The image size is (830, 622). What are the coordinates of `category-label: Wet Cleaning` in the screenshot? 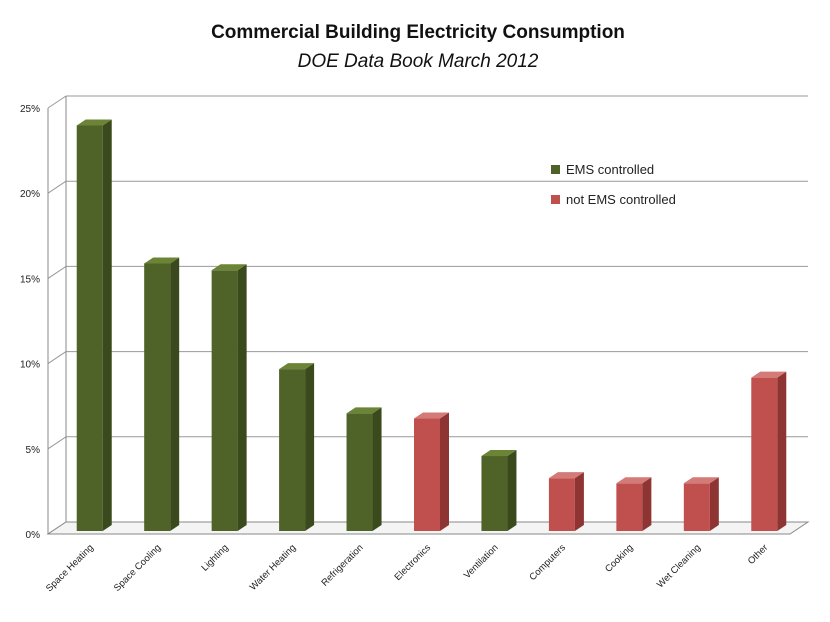 It's located at (679, 566).